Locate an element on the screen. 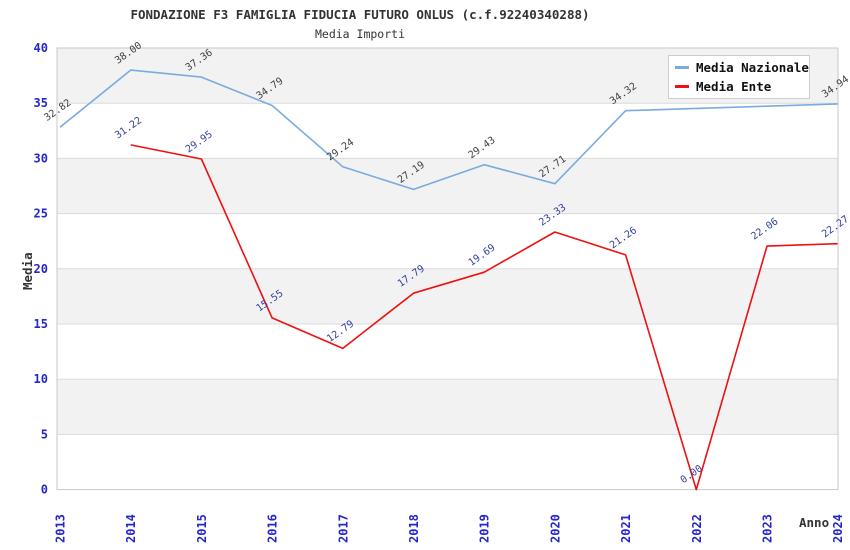  legend-item-label: Media Nazionale is located at coordinates (752, 67).